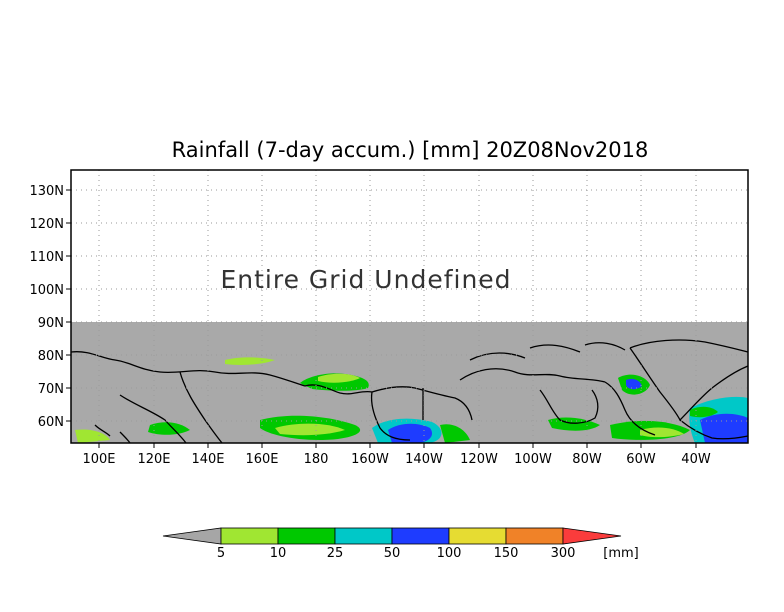 The image size is (784, 612). I want to click on coastline-alaska, so click(422, 403).